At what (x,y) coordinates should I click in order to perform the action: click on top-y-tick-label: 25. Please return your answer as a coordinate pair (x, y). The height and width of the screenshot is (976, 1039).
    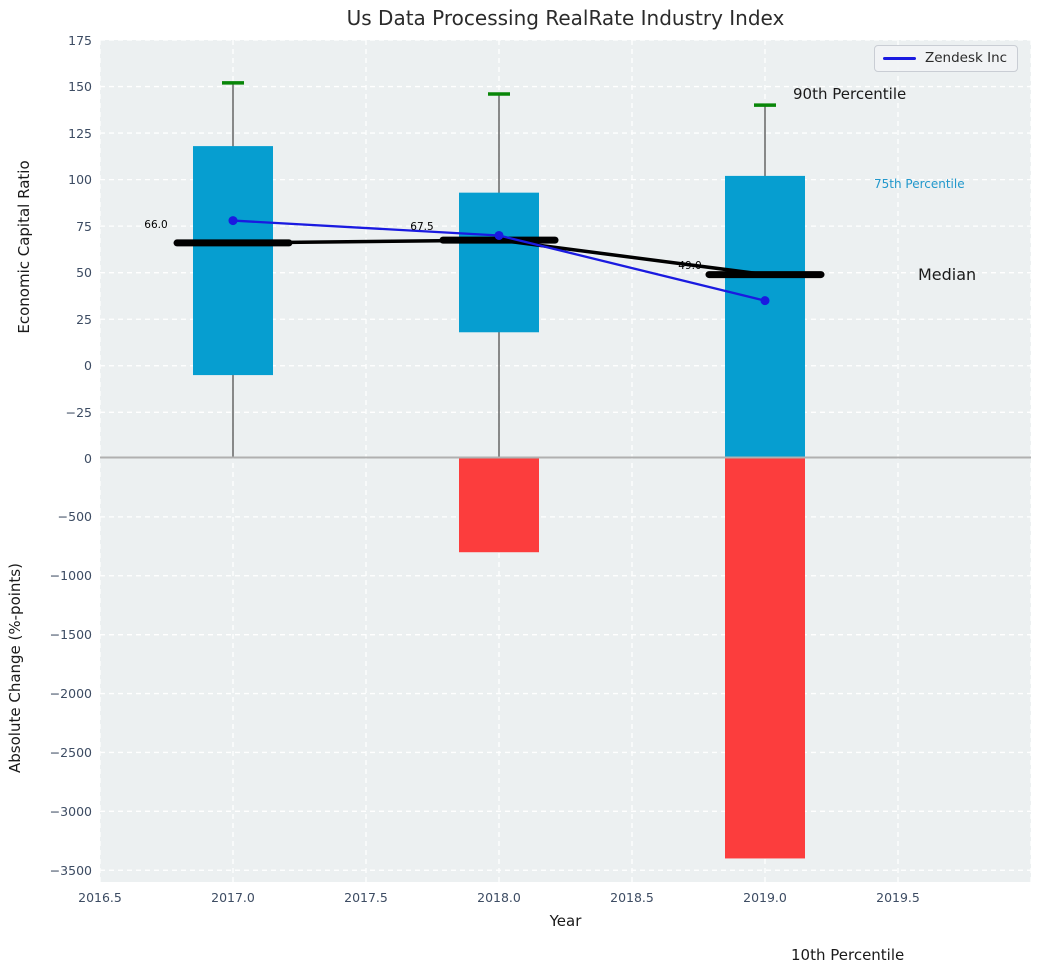
    Looking at the image, I should click on (84, 319).